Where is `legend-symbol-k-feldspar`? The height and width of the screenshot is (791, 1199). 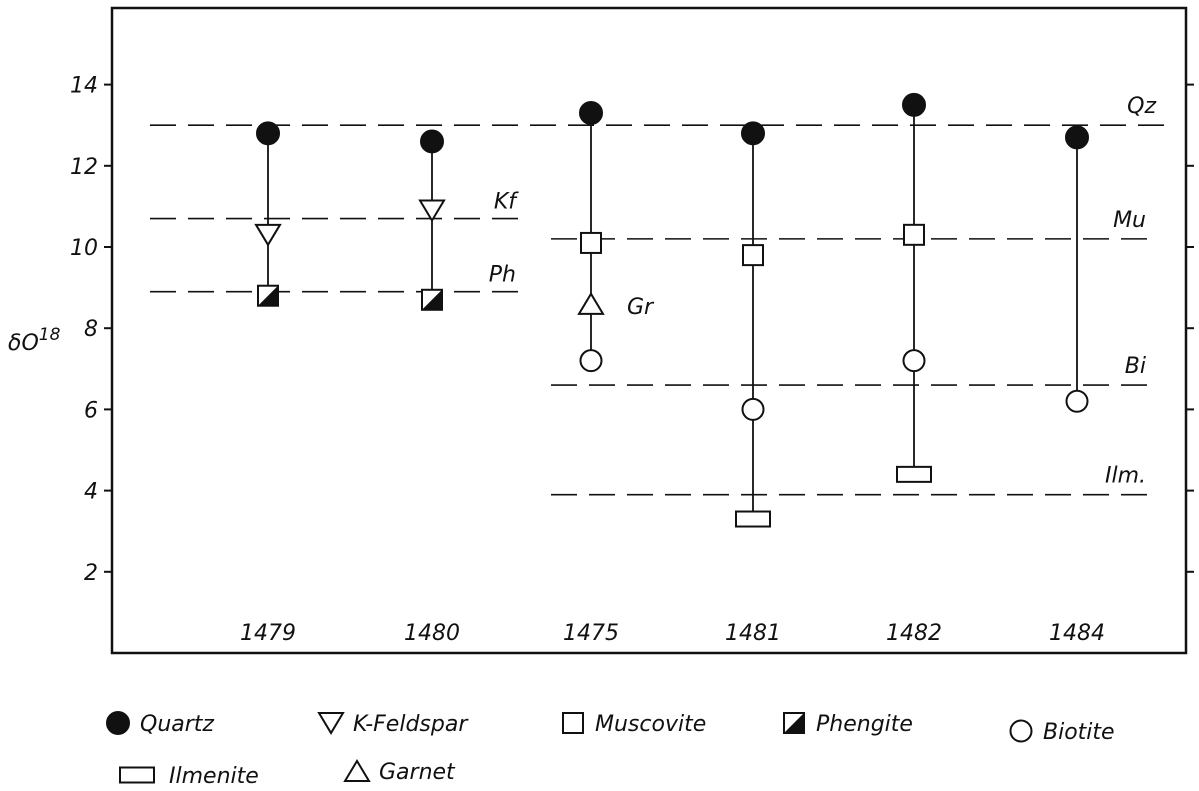 legend-symbol-k-feldspar is located at coordinates (331, 723).